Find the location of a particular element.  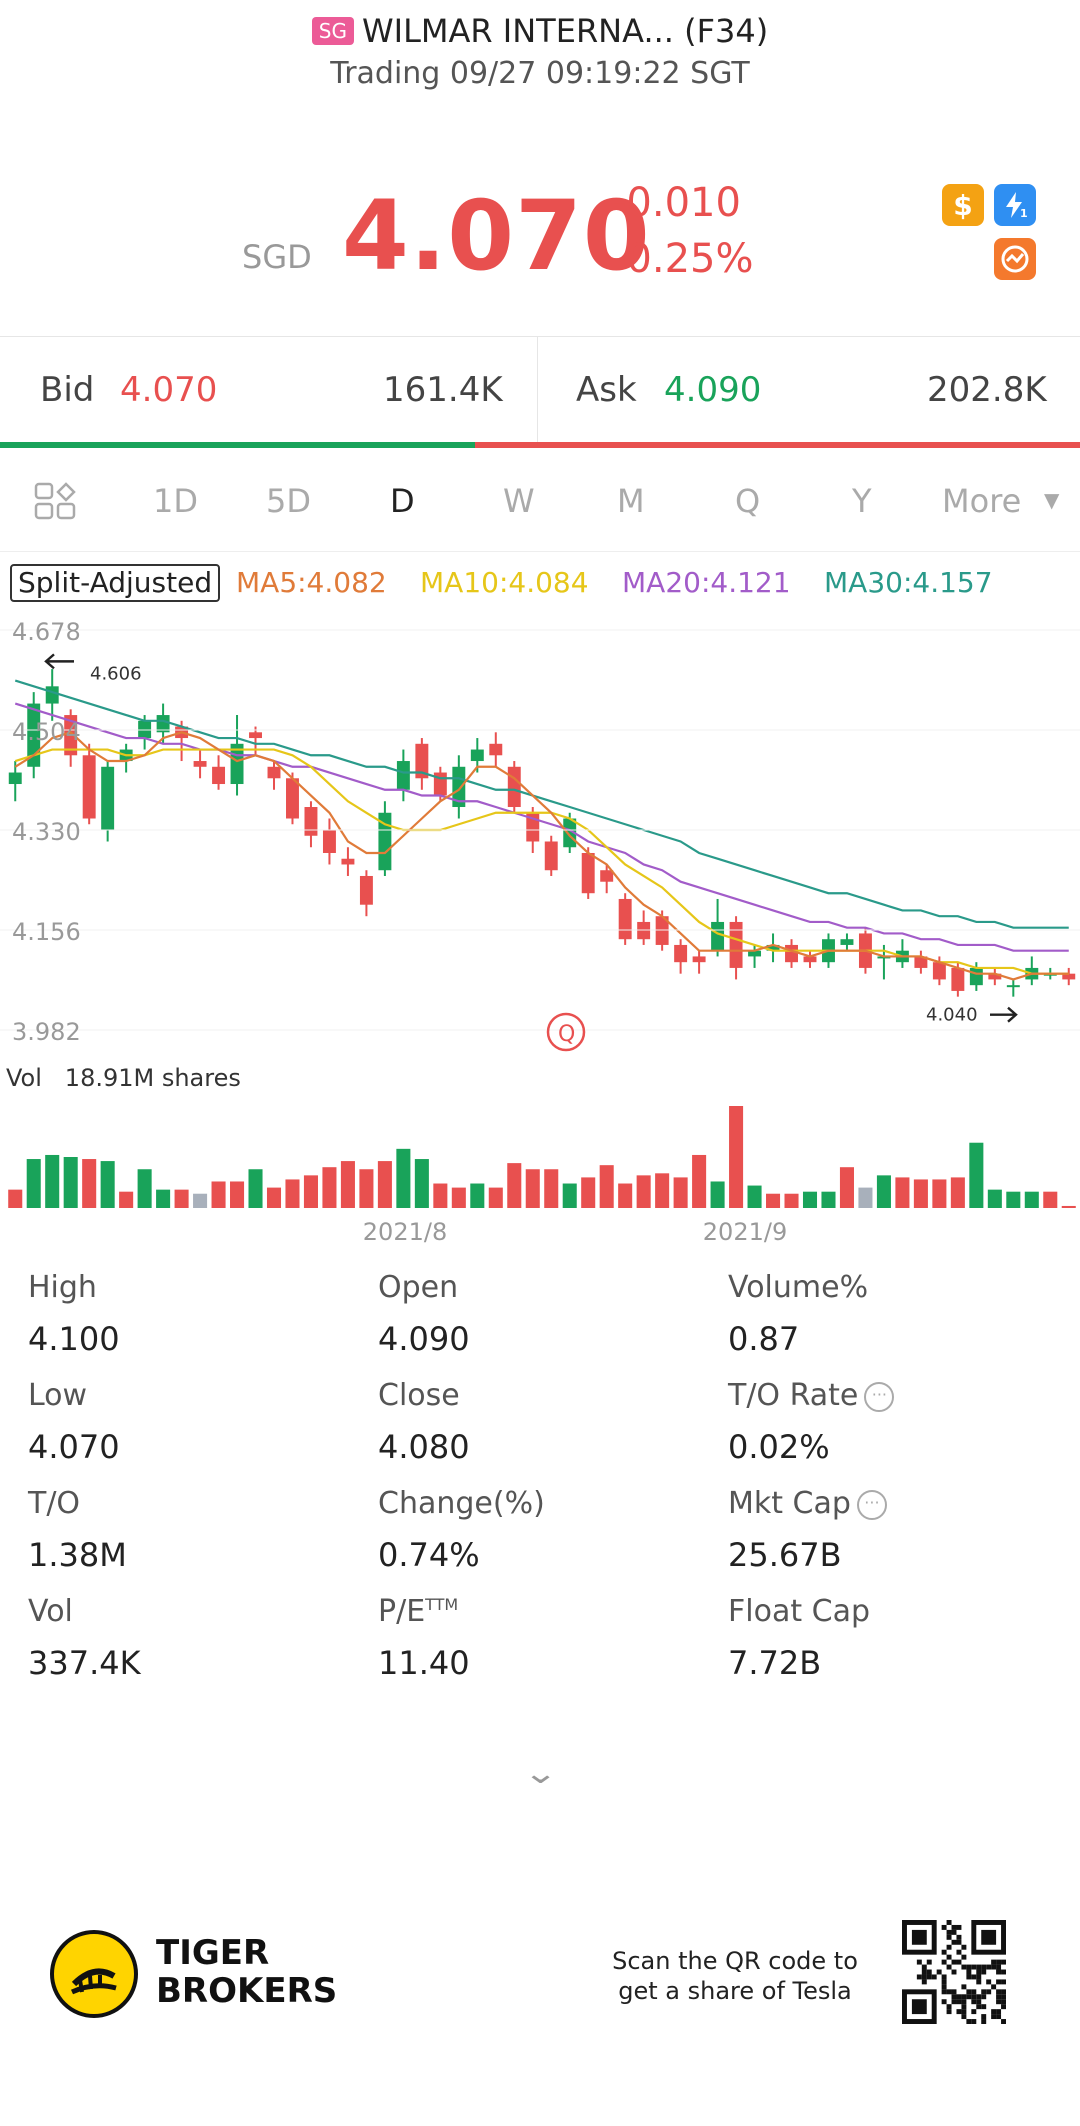

ma30-label: MA30:4.157 is located at coordinates (908, 582).